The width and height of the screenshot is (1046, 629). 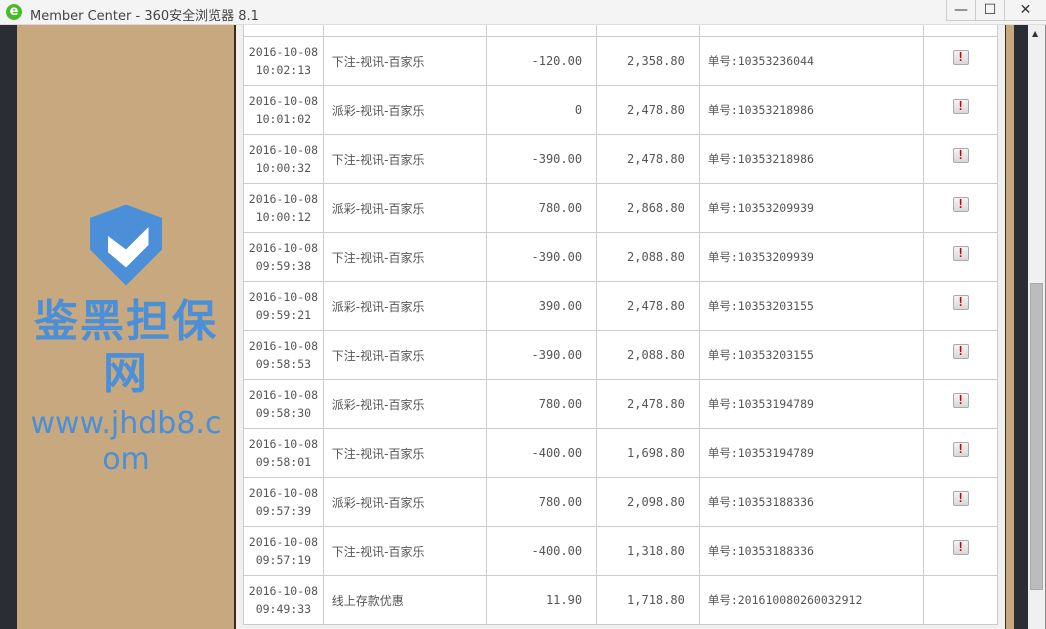 What do you see at coordinates (284, 208) in the screenshot?
I see `date-cell: 2016-10-08 10:00:12` at bounding box center [284, 208].